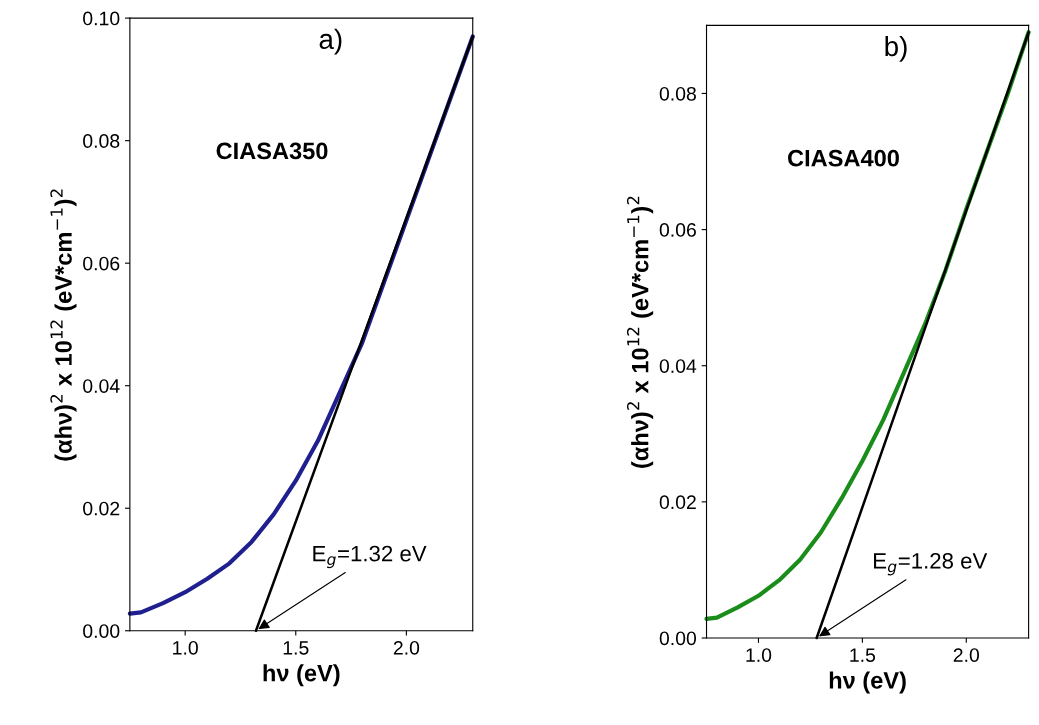 The image size is (1039, 725). Describe the element at coordinates (843, 158) in the screenshot. I see `annotation: CIASA400` at that location.